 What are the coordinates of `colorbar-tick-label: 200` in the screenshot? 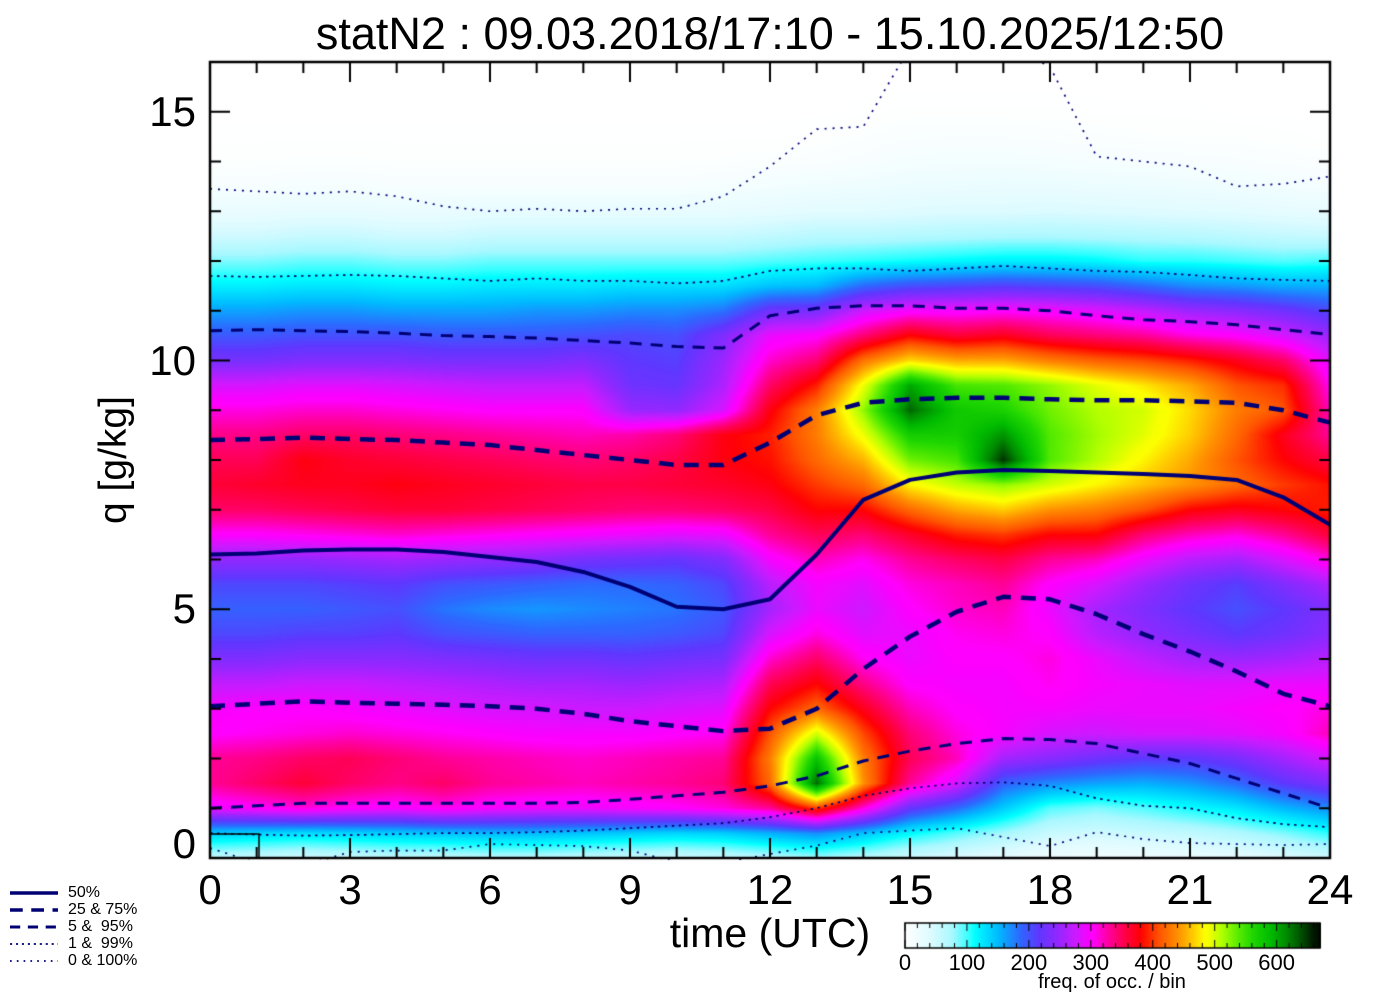 It's located at (1029, 962).